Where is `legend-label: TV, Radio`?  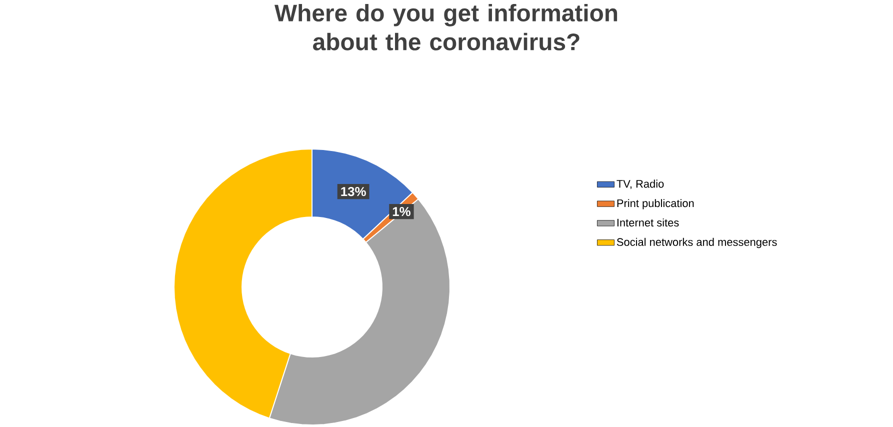
legend-label: TV, Radio is located at coordinates (640, 185).